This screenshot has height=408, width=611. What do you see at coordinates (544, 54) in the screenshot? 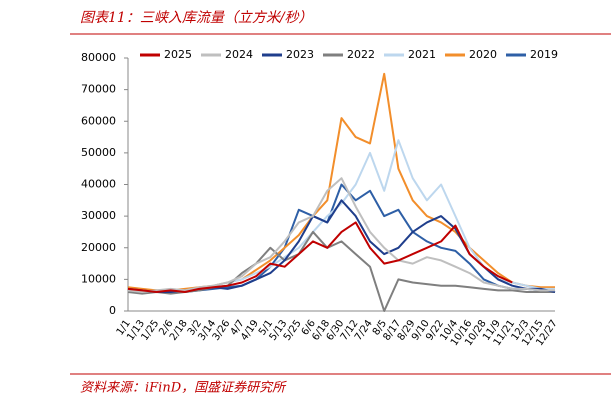
I see `legend-label: 2019` at bounding box center [544, 54].